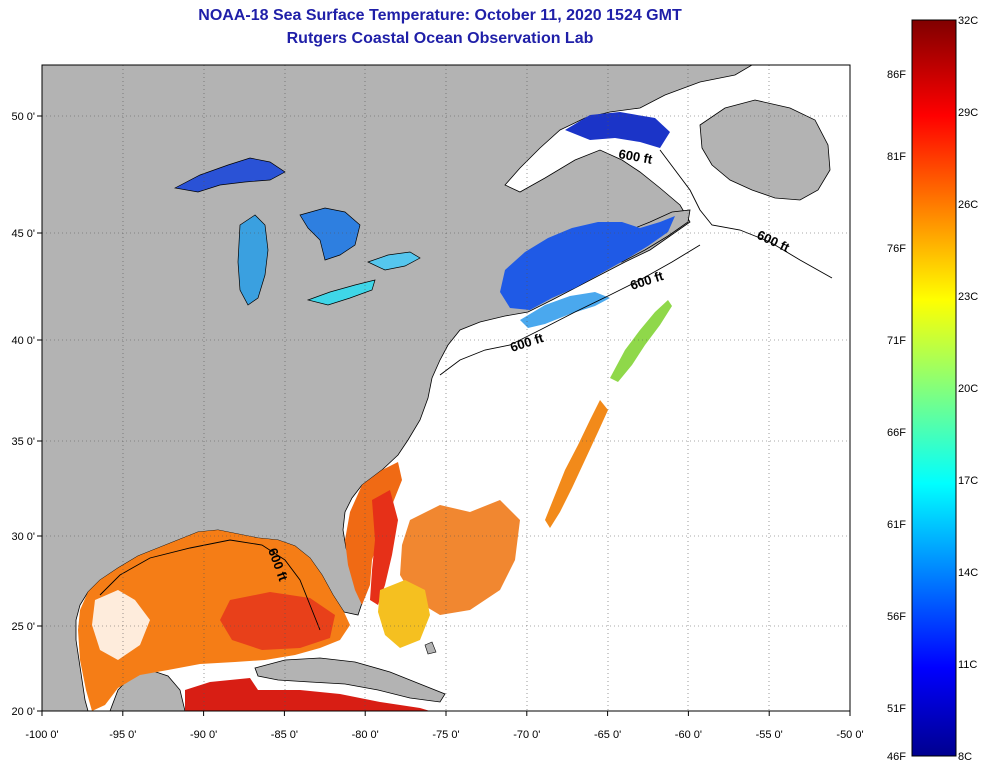  I want to click on colorbar-celsius-label: 11C, so click(967, 665).